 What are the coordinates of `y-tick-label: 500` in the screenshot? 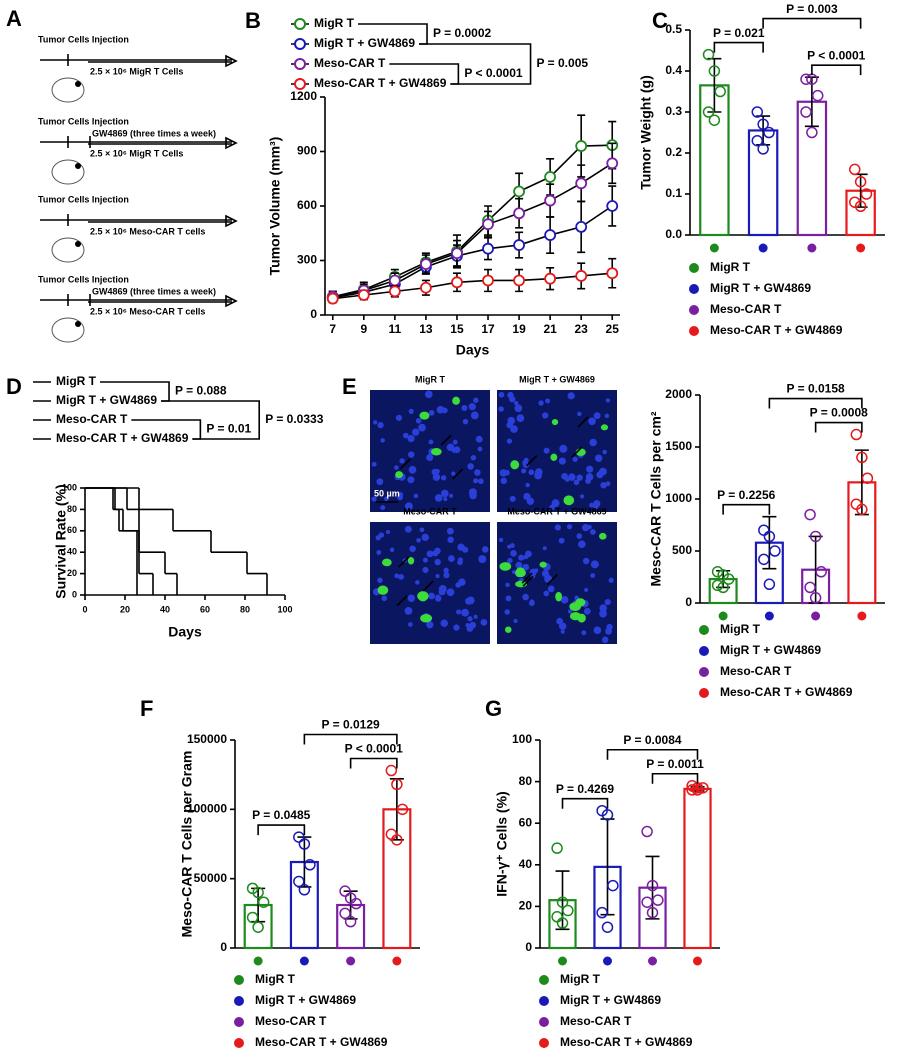 It's located at (682, 550).